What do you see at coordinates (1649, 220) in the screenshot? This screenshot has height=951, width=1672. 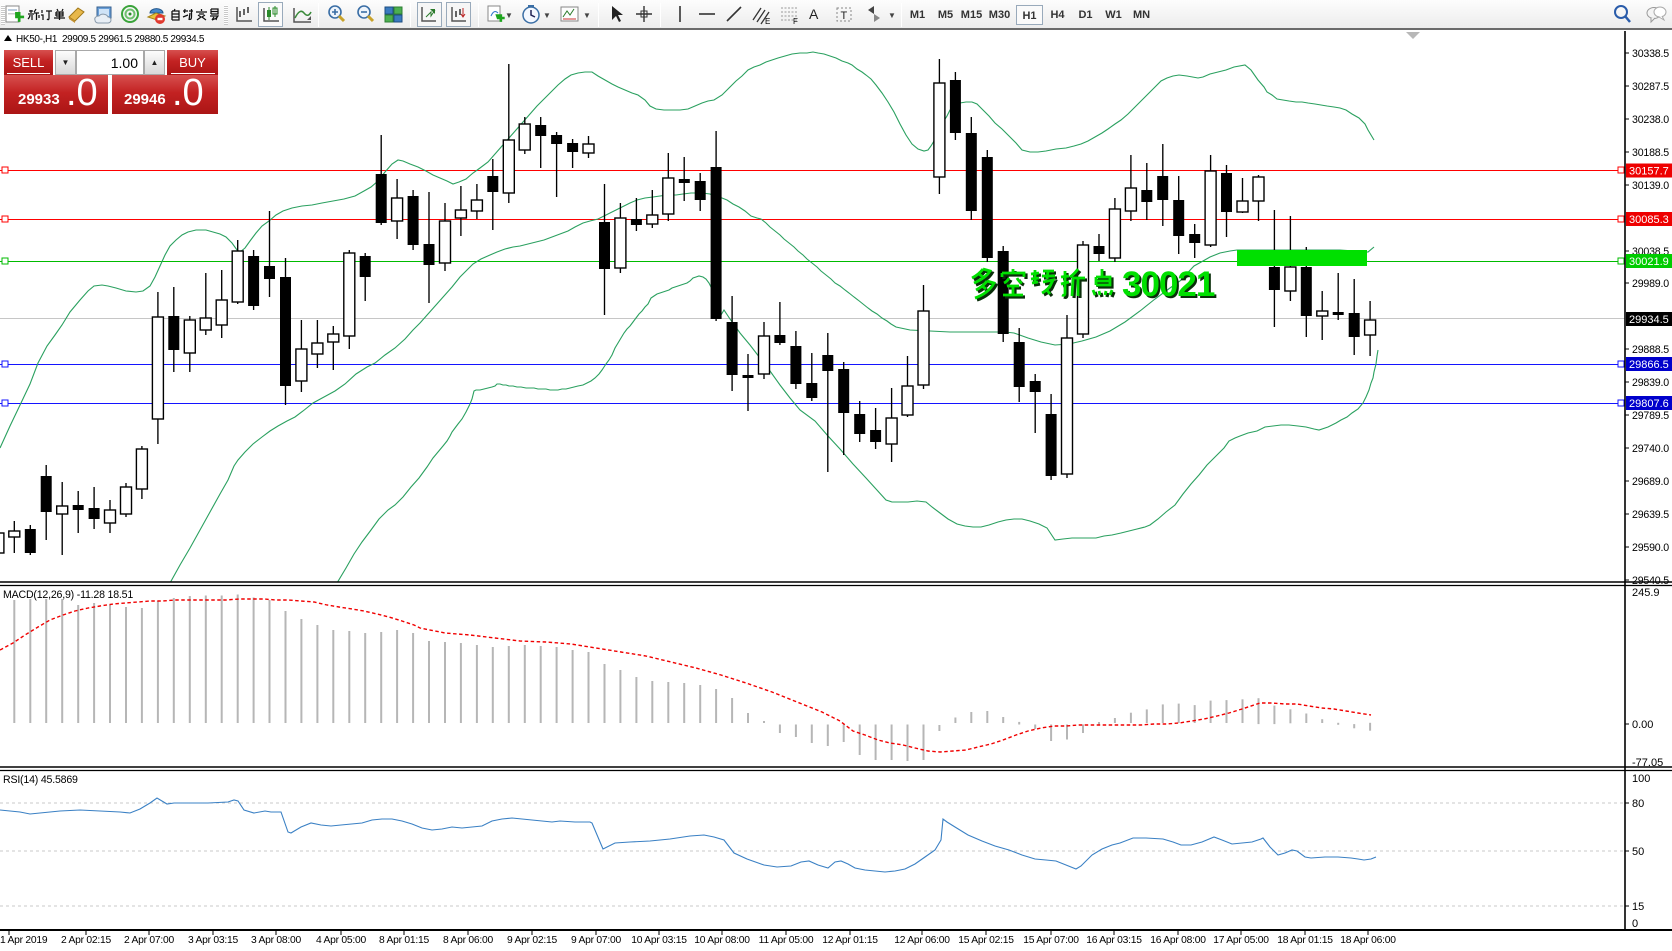 I see `svg-text: 30085.3` at bounding box center [1649, 220].